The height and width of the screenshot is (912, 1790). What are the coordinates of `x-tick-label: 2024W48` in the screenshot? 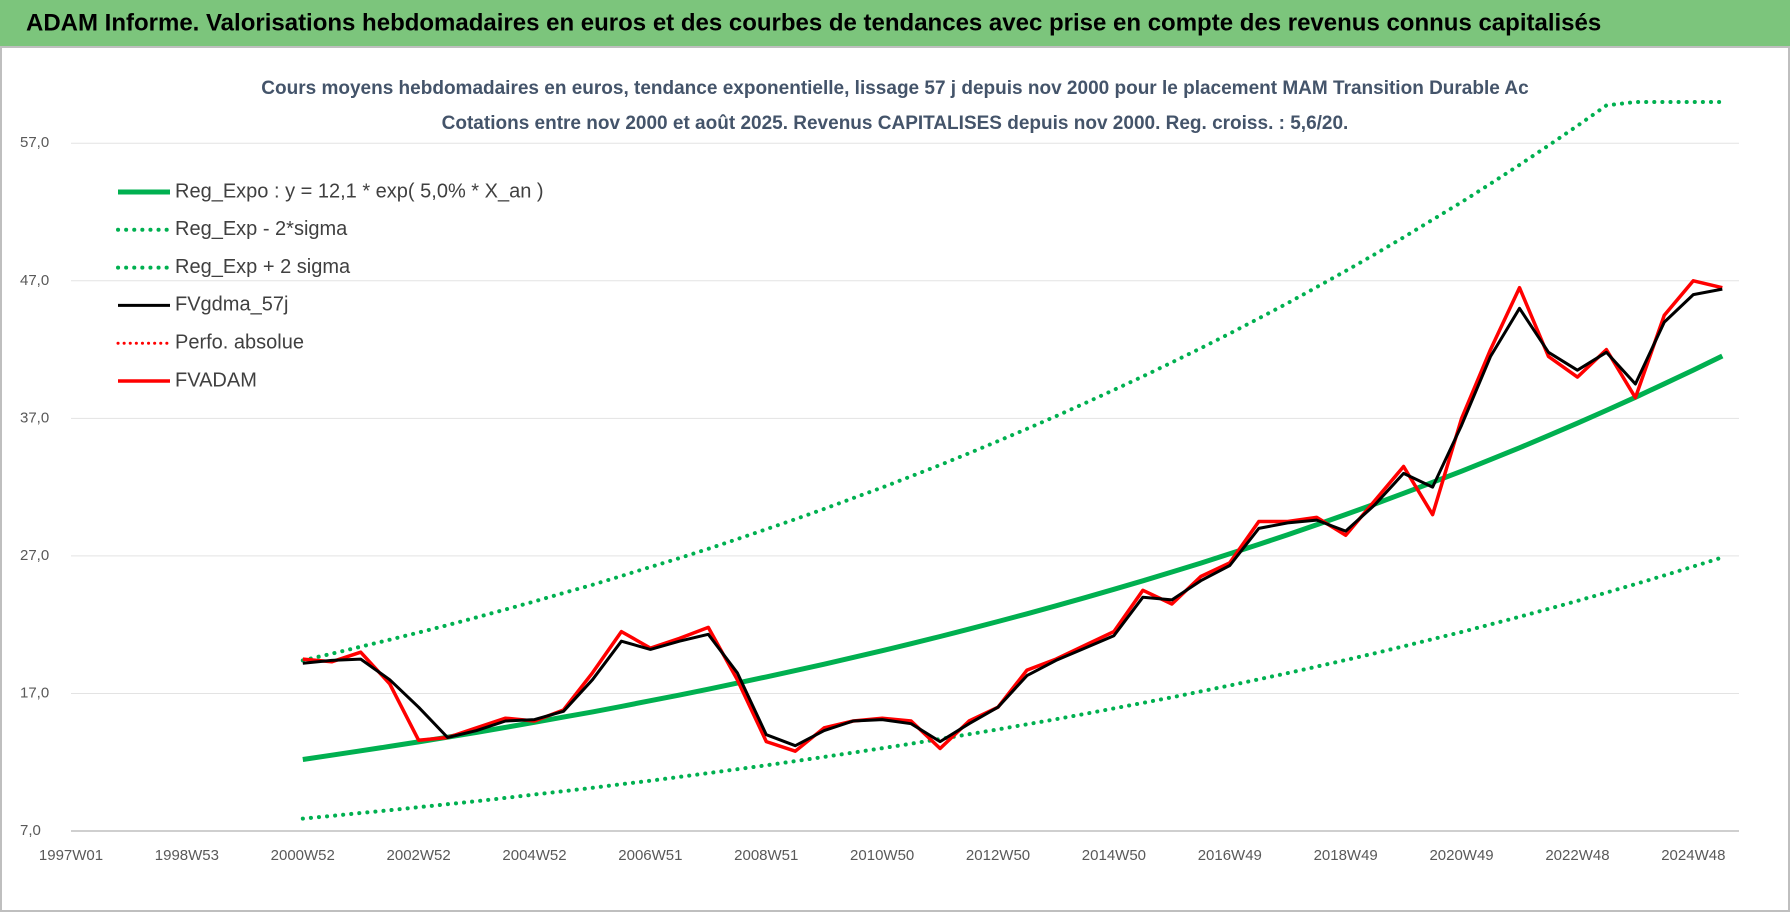 It's located at (1693, 855).